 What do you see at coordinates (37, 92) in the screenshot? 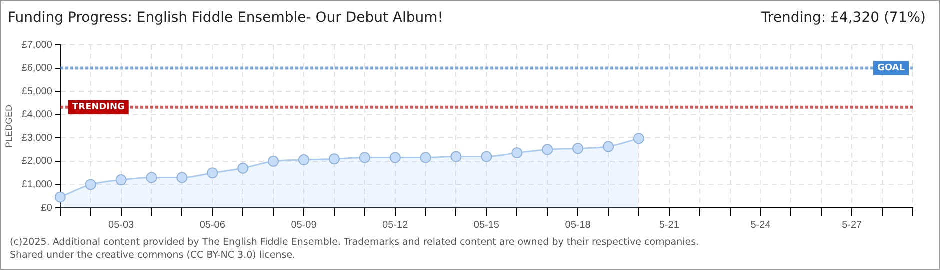
I see `y-tick-label: £5,000` at bounding box center [37, 92].